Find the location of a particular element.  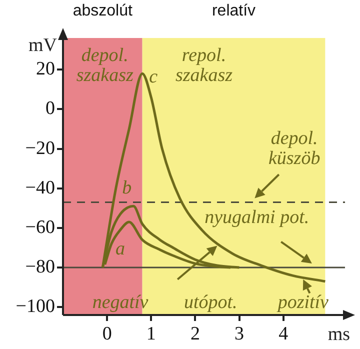

annotation: c is located at coordinates (153, 77).